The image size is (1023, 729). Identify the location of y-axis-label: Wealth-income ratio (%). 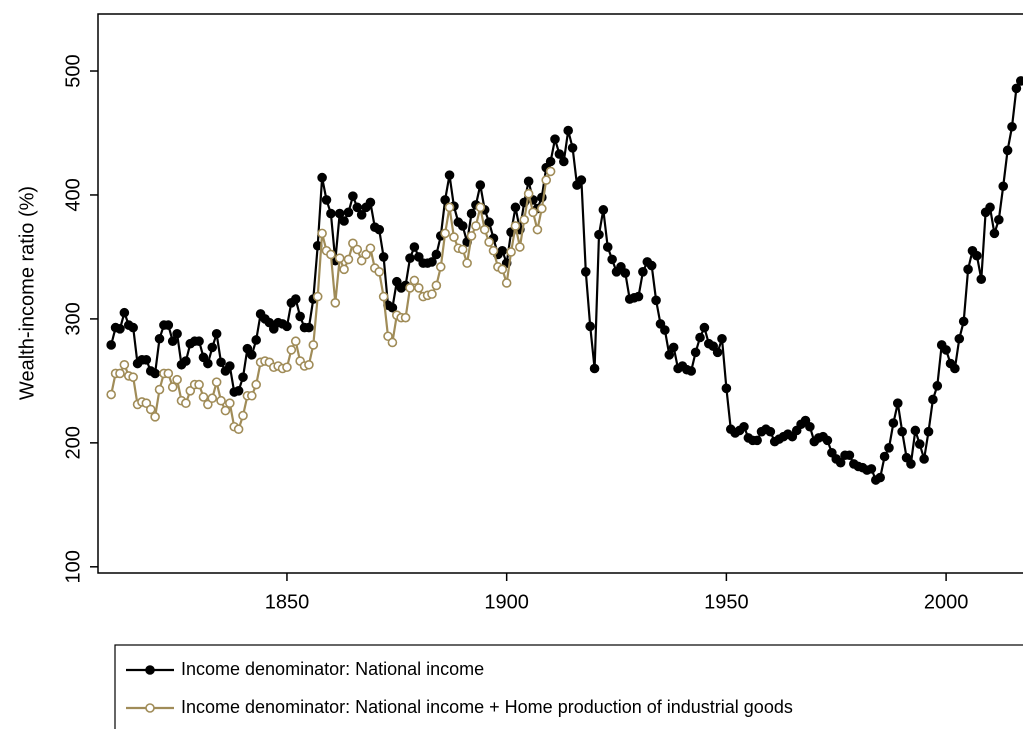
(27, 293).